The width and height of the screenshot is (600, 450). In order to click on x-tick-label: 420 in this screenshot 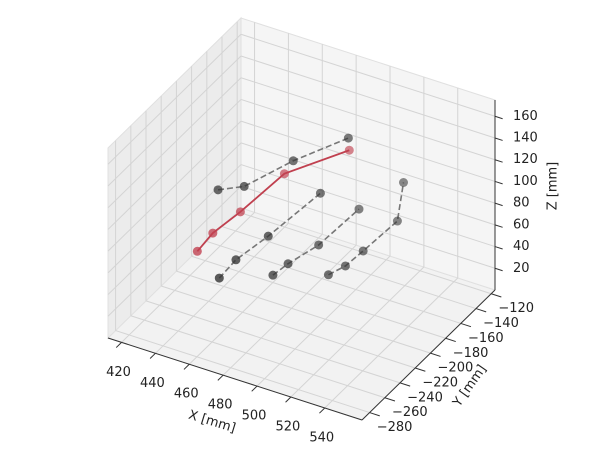, I will do `click(118, 372)`.